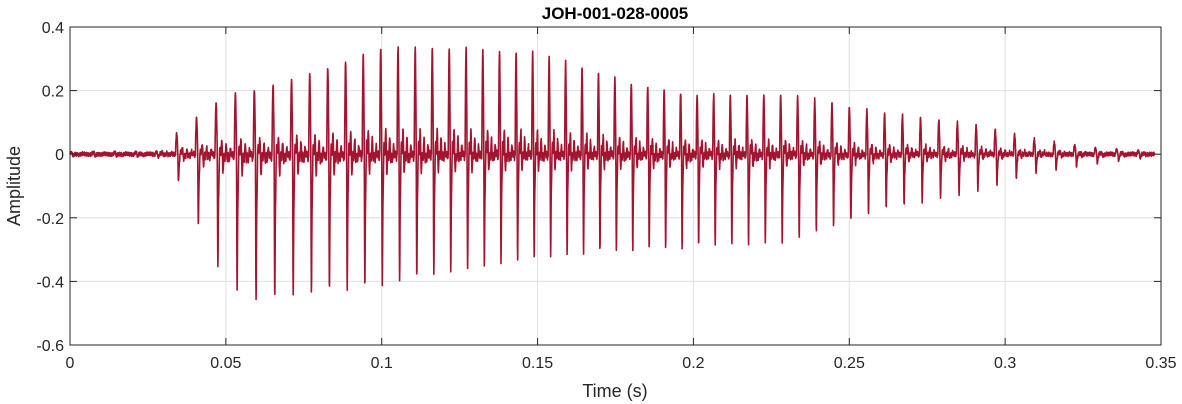 Image resolution: width=1182 pixels, height=404 pixels. I want to click on x-tick-label: 0.1, so click(382, 363).